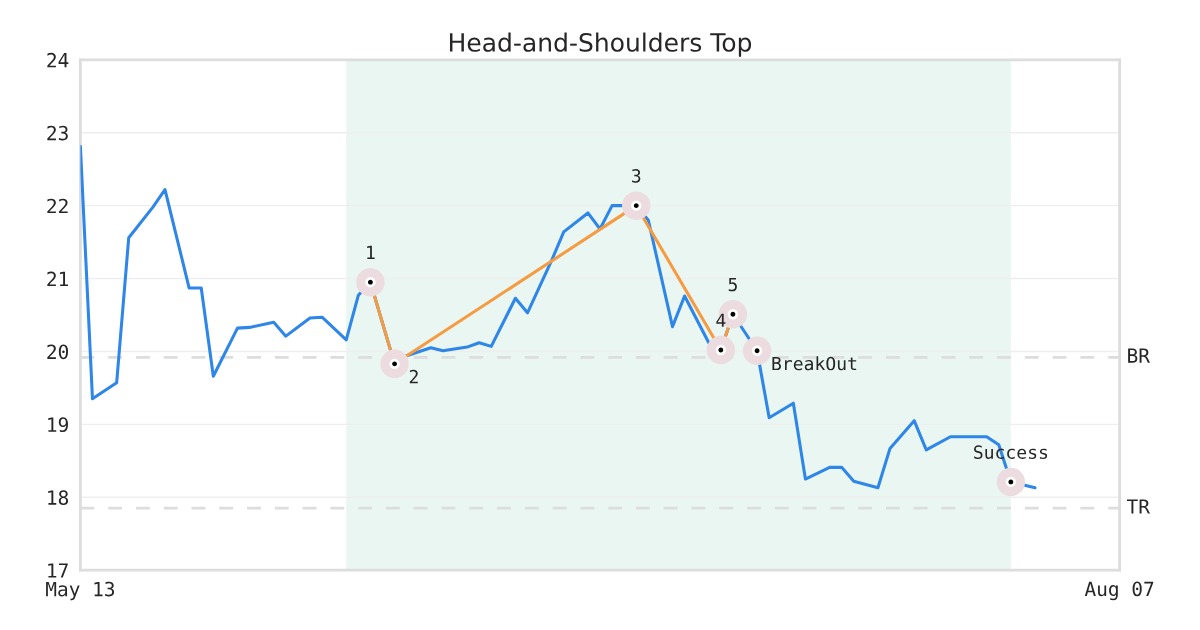 The image size is (1200, 630). Describe the element at coordinates (732, 284) in the screenshot. I see `annotation: 5` at that location.